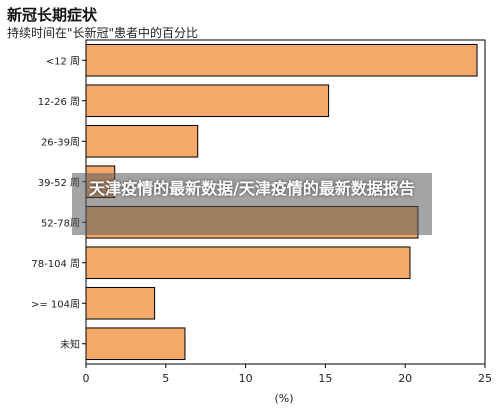 The width and height of the screenshot is (500, 409). Describe the element at coordinates (325, 378) in the screenshot. I see `x-tick-label: 15` at that location.